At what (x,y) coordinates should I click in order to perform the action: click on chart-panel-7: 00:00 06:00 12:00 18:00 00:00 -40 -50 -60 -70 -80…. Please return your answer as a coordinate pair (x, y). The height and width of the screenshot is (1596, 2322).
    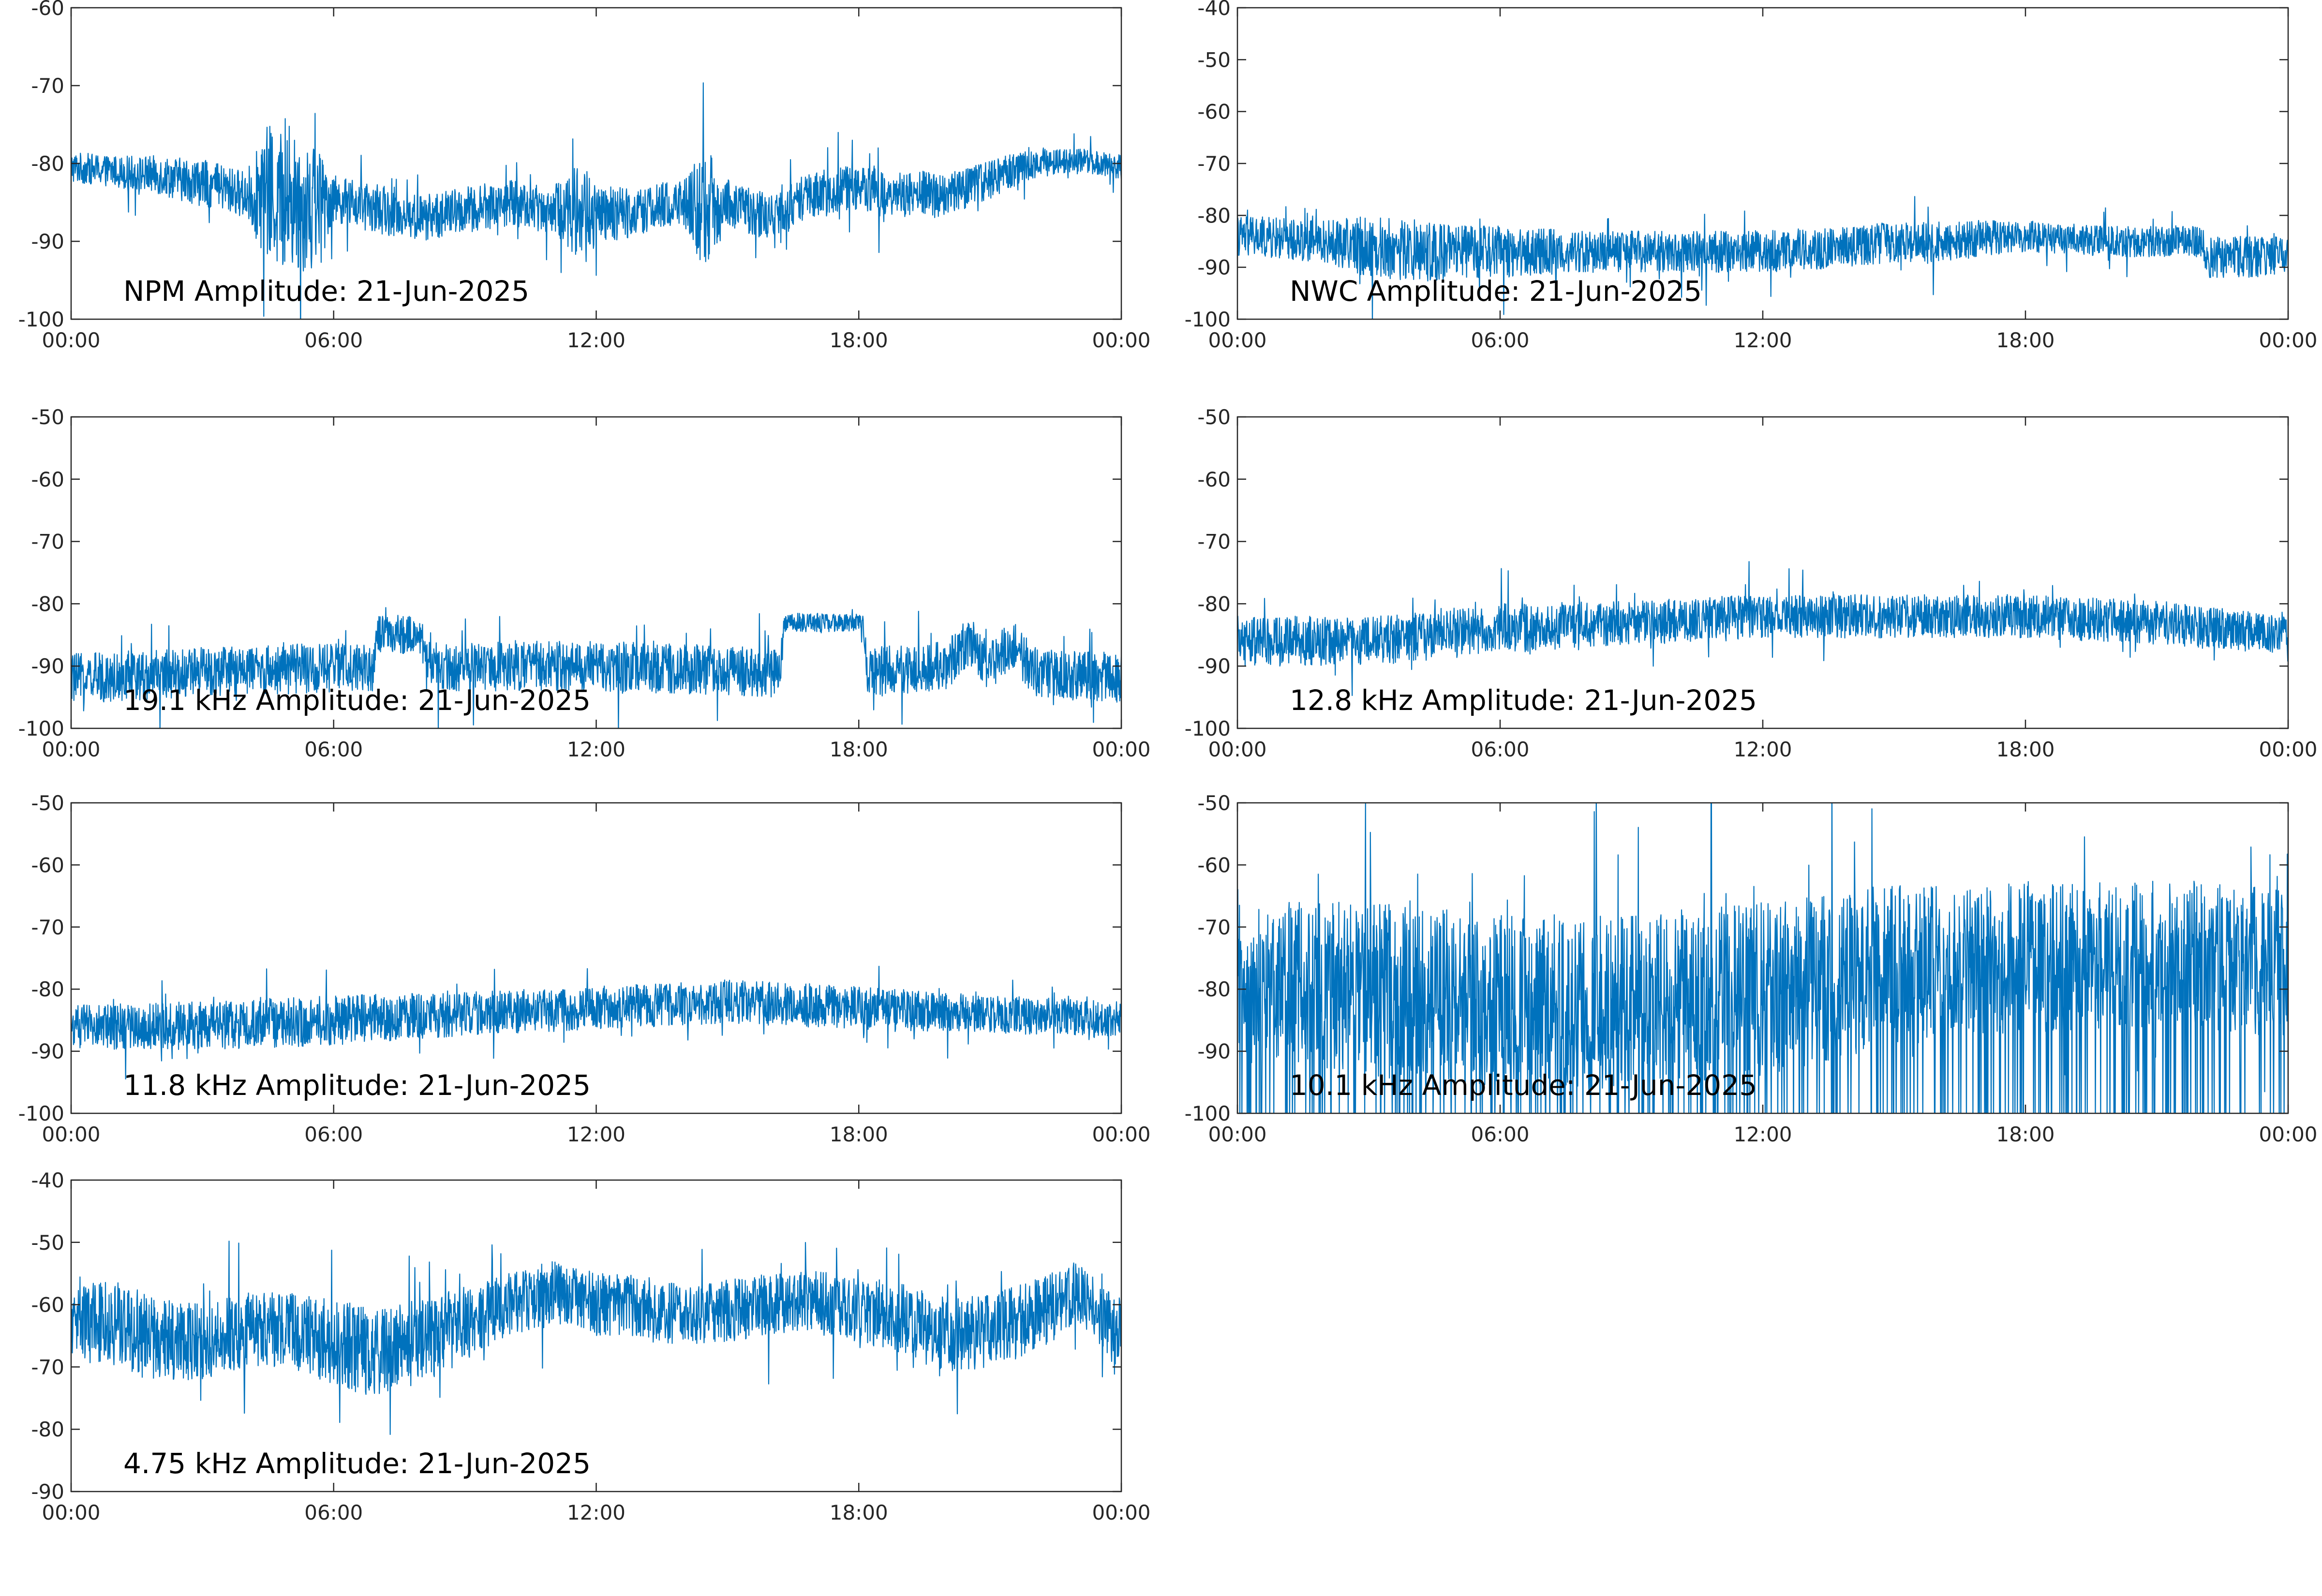
    Looking at the image, I should click on (590, 1346).